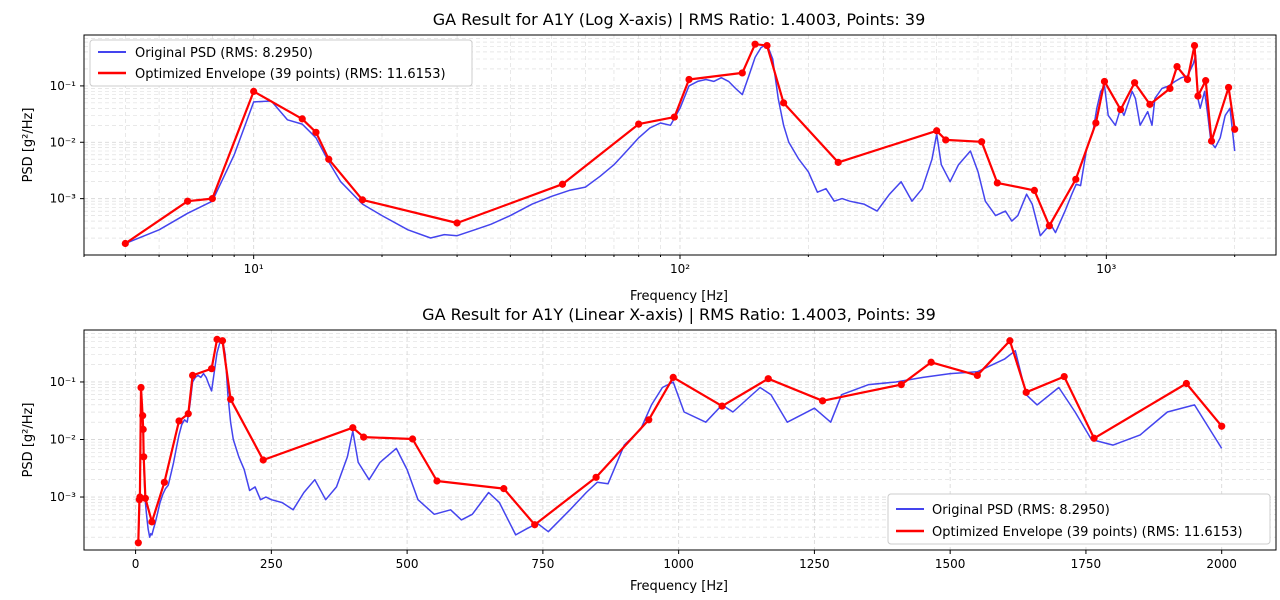 The width and height of the screenshot is (1280, 600). What do you see at coordinates (1086, 564) in the screenshot?
I see `x-tick-label: 1750` at bounding box center [1086, 564].